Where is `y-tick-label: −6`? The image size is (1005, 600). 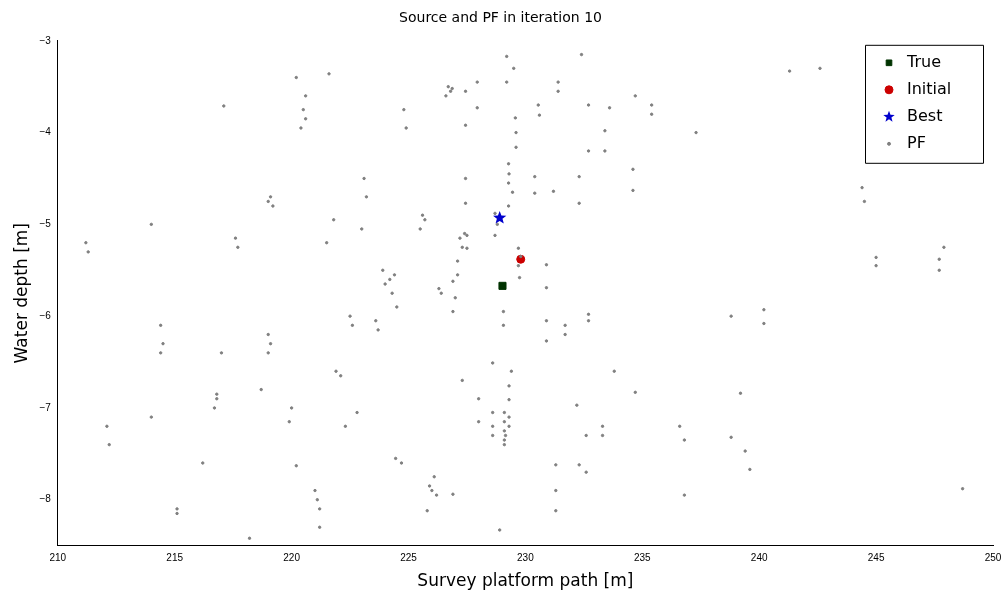
y-tick-label: −6 is located at coordinates (45, 315).